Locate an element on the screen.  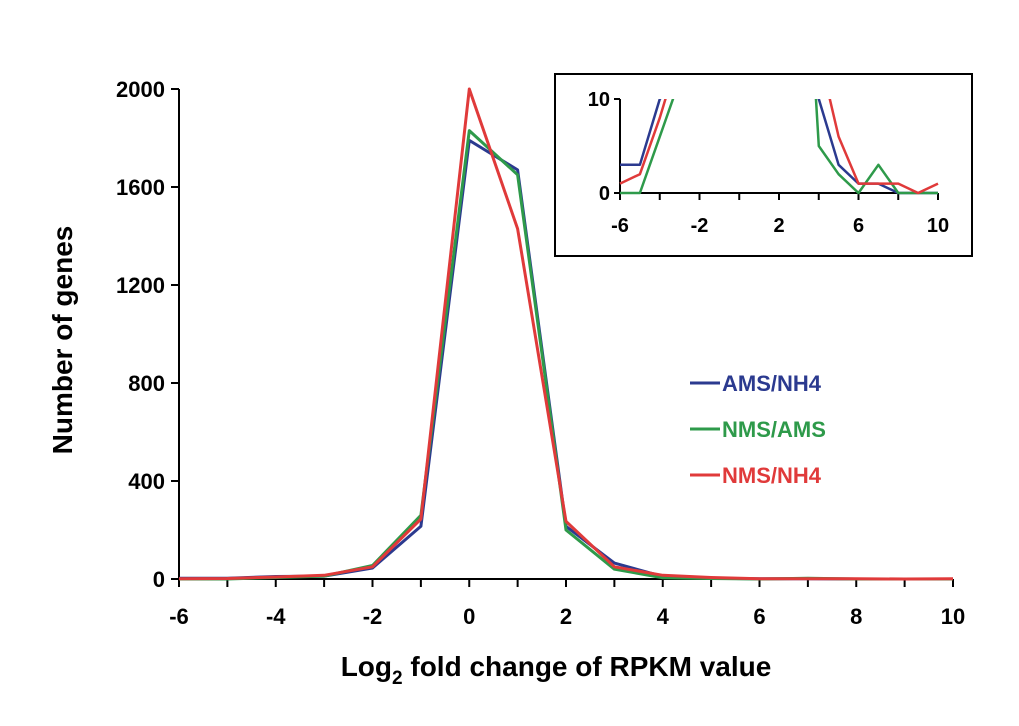
x-tick-label: 10 is located at coordinates (953, 616).